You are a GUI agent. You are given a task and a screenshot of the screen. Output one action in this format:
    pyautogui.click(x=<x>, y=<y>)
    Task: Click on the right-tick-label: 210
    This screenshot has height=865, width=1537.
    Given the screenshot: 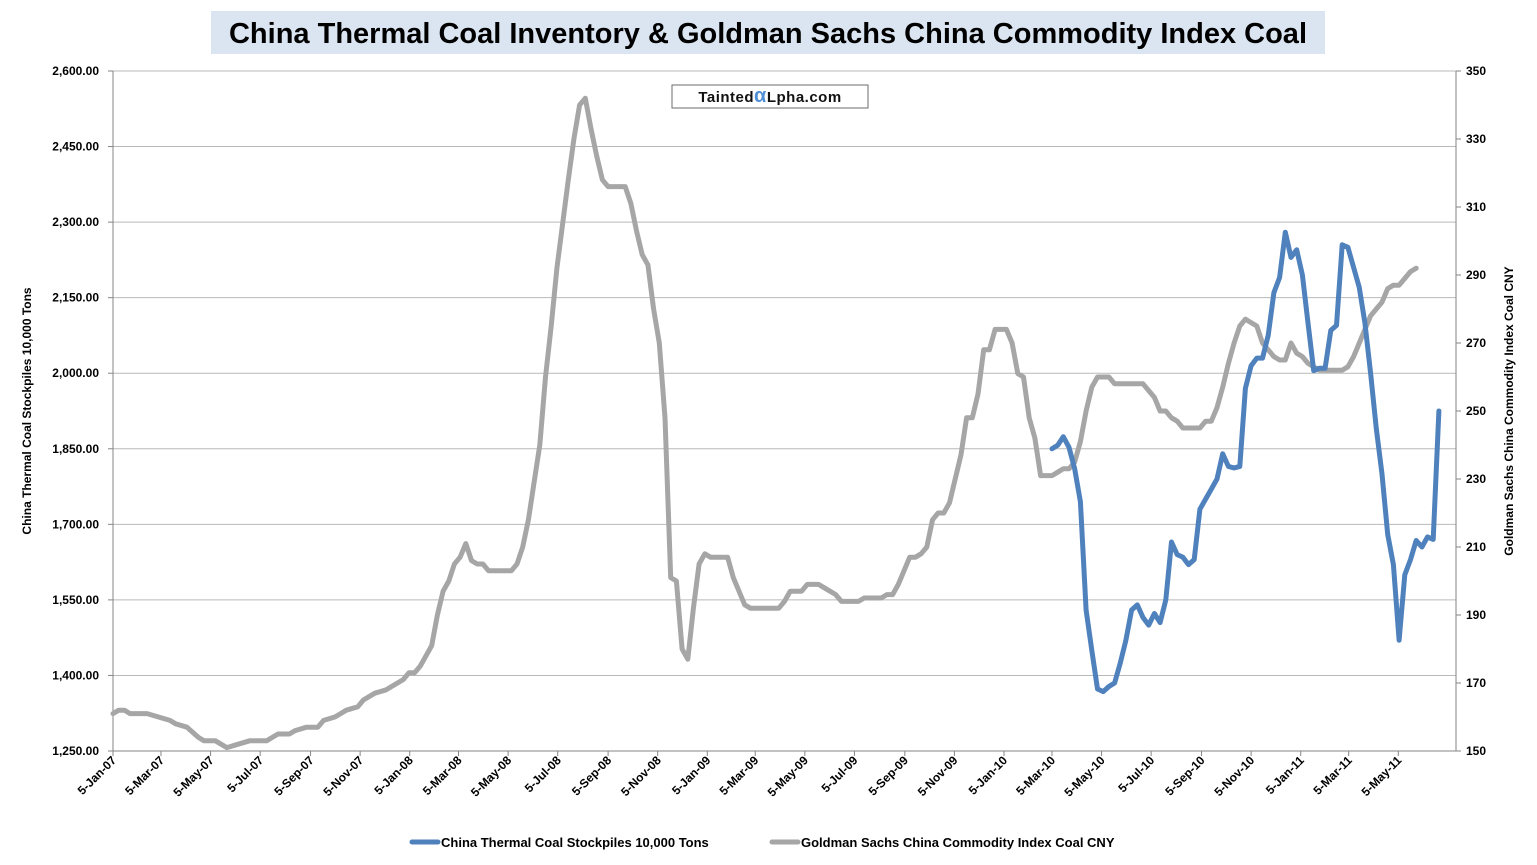 What is the action you would take?
    pyautogui.click(x=1476, y=547)
    